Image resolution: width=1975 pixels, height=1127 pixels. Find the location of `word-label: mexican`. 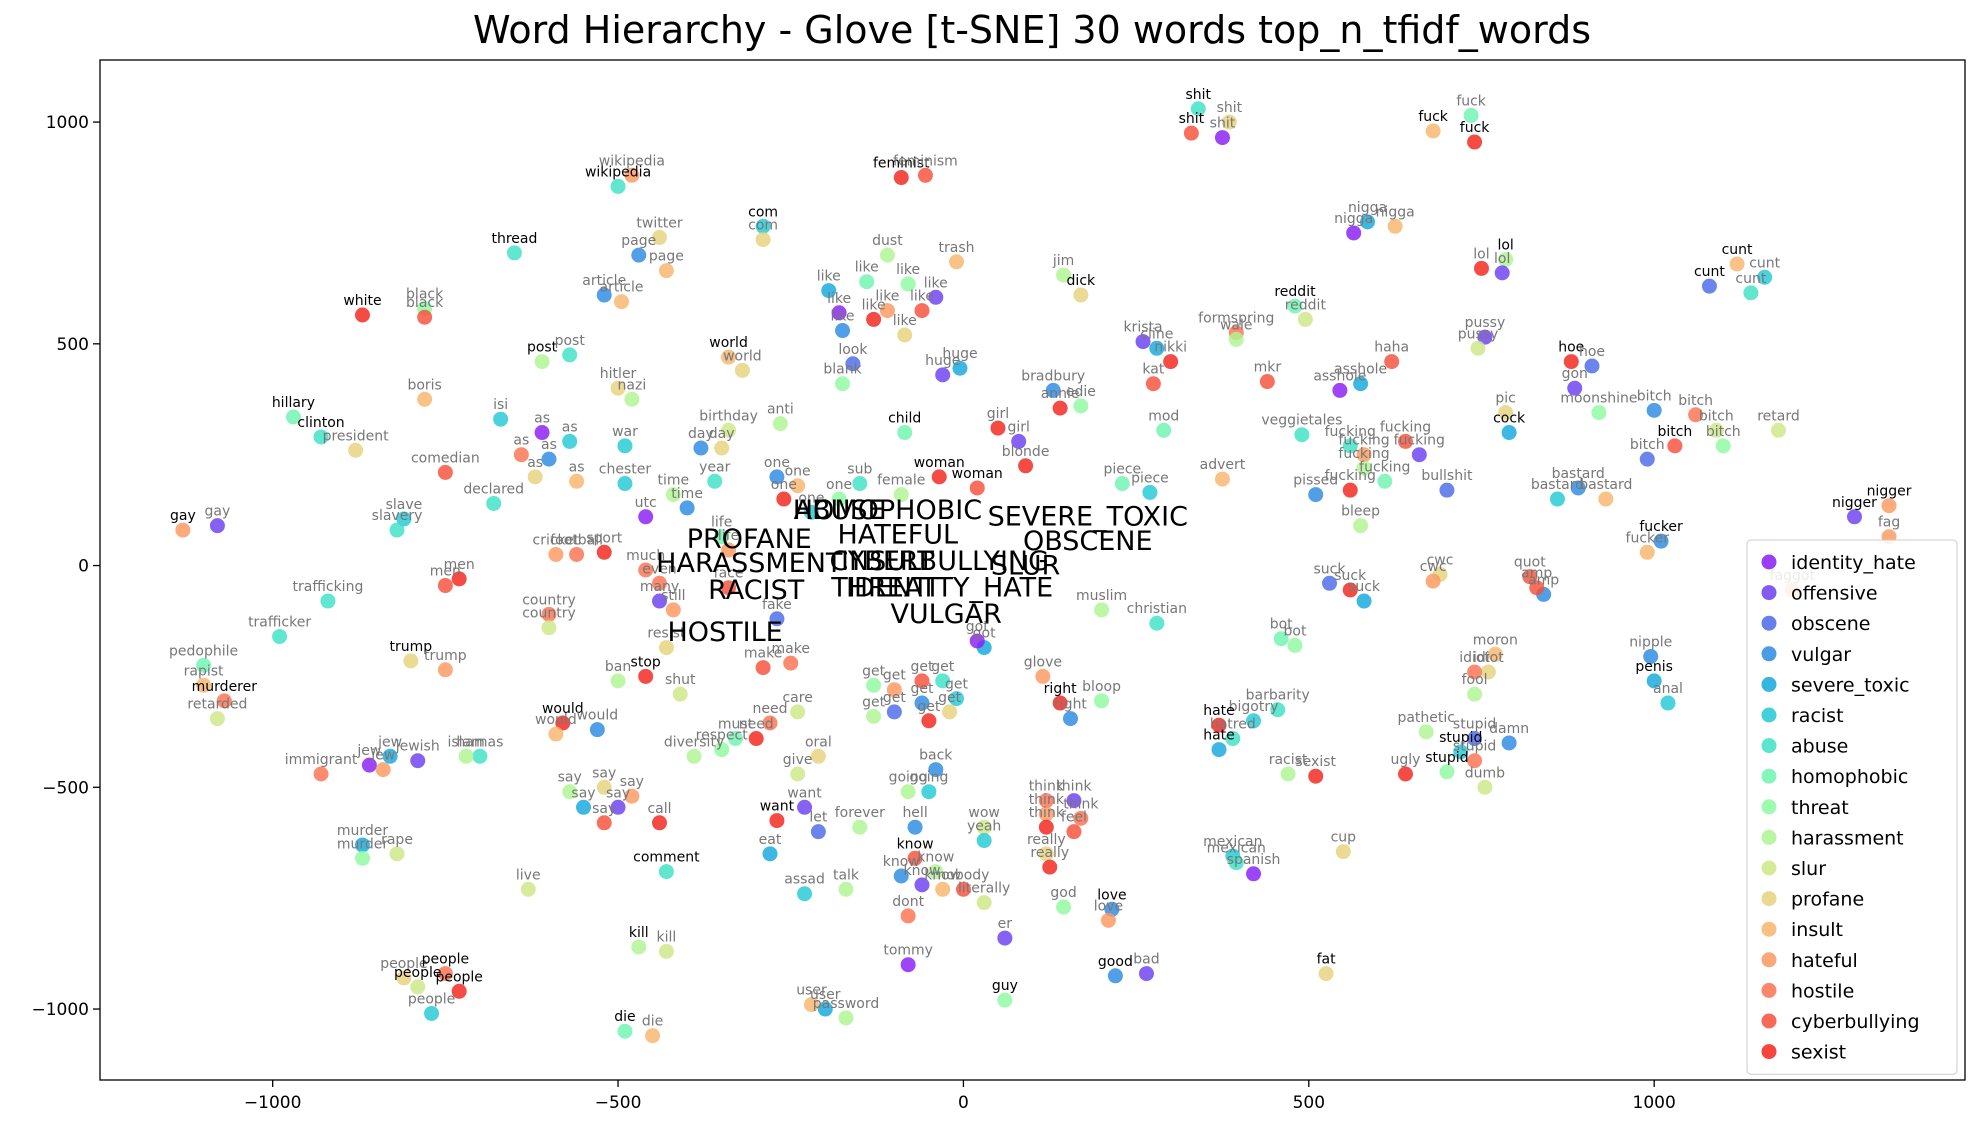

word-label: mexican is located at coordinates (1232, 842).